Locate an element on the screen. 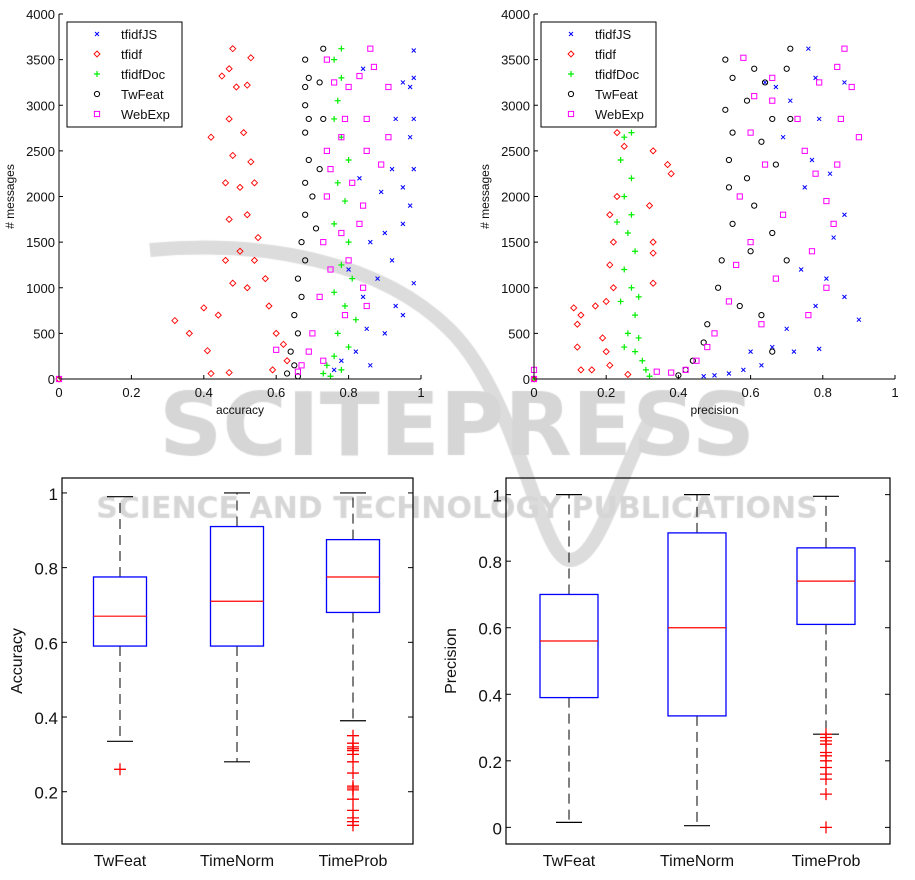 The image size is (915, 880). y-tick-label: 0.2 is located at coordinates (490, 762).